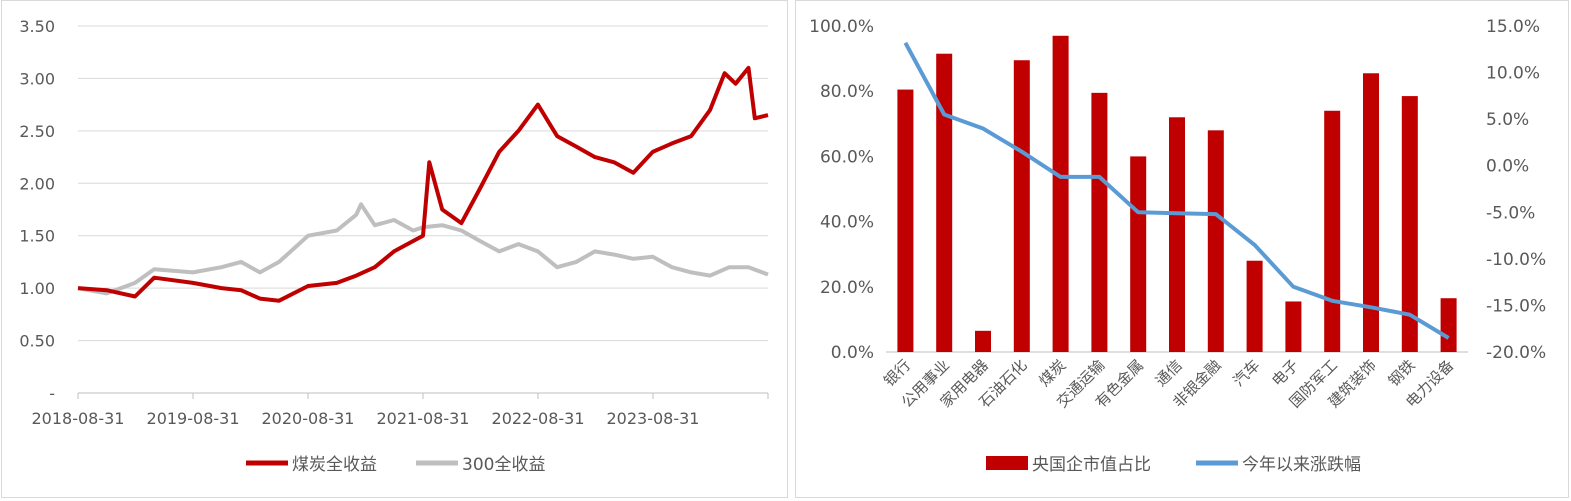 This screenshot has width=1571, height=501. I want to click on x-tick-label: 2021-08-31, so click(423, 418).